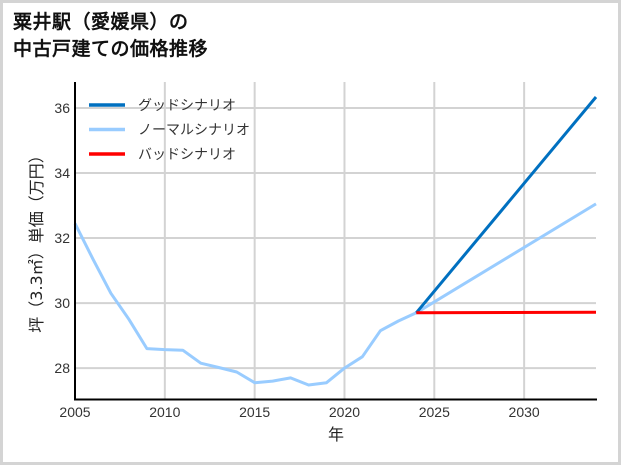  Describe the element at coordinates (506, 312) in the screenshot. I see `bad-scenario-line` at that location.